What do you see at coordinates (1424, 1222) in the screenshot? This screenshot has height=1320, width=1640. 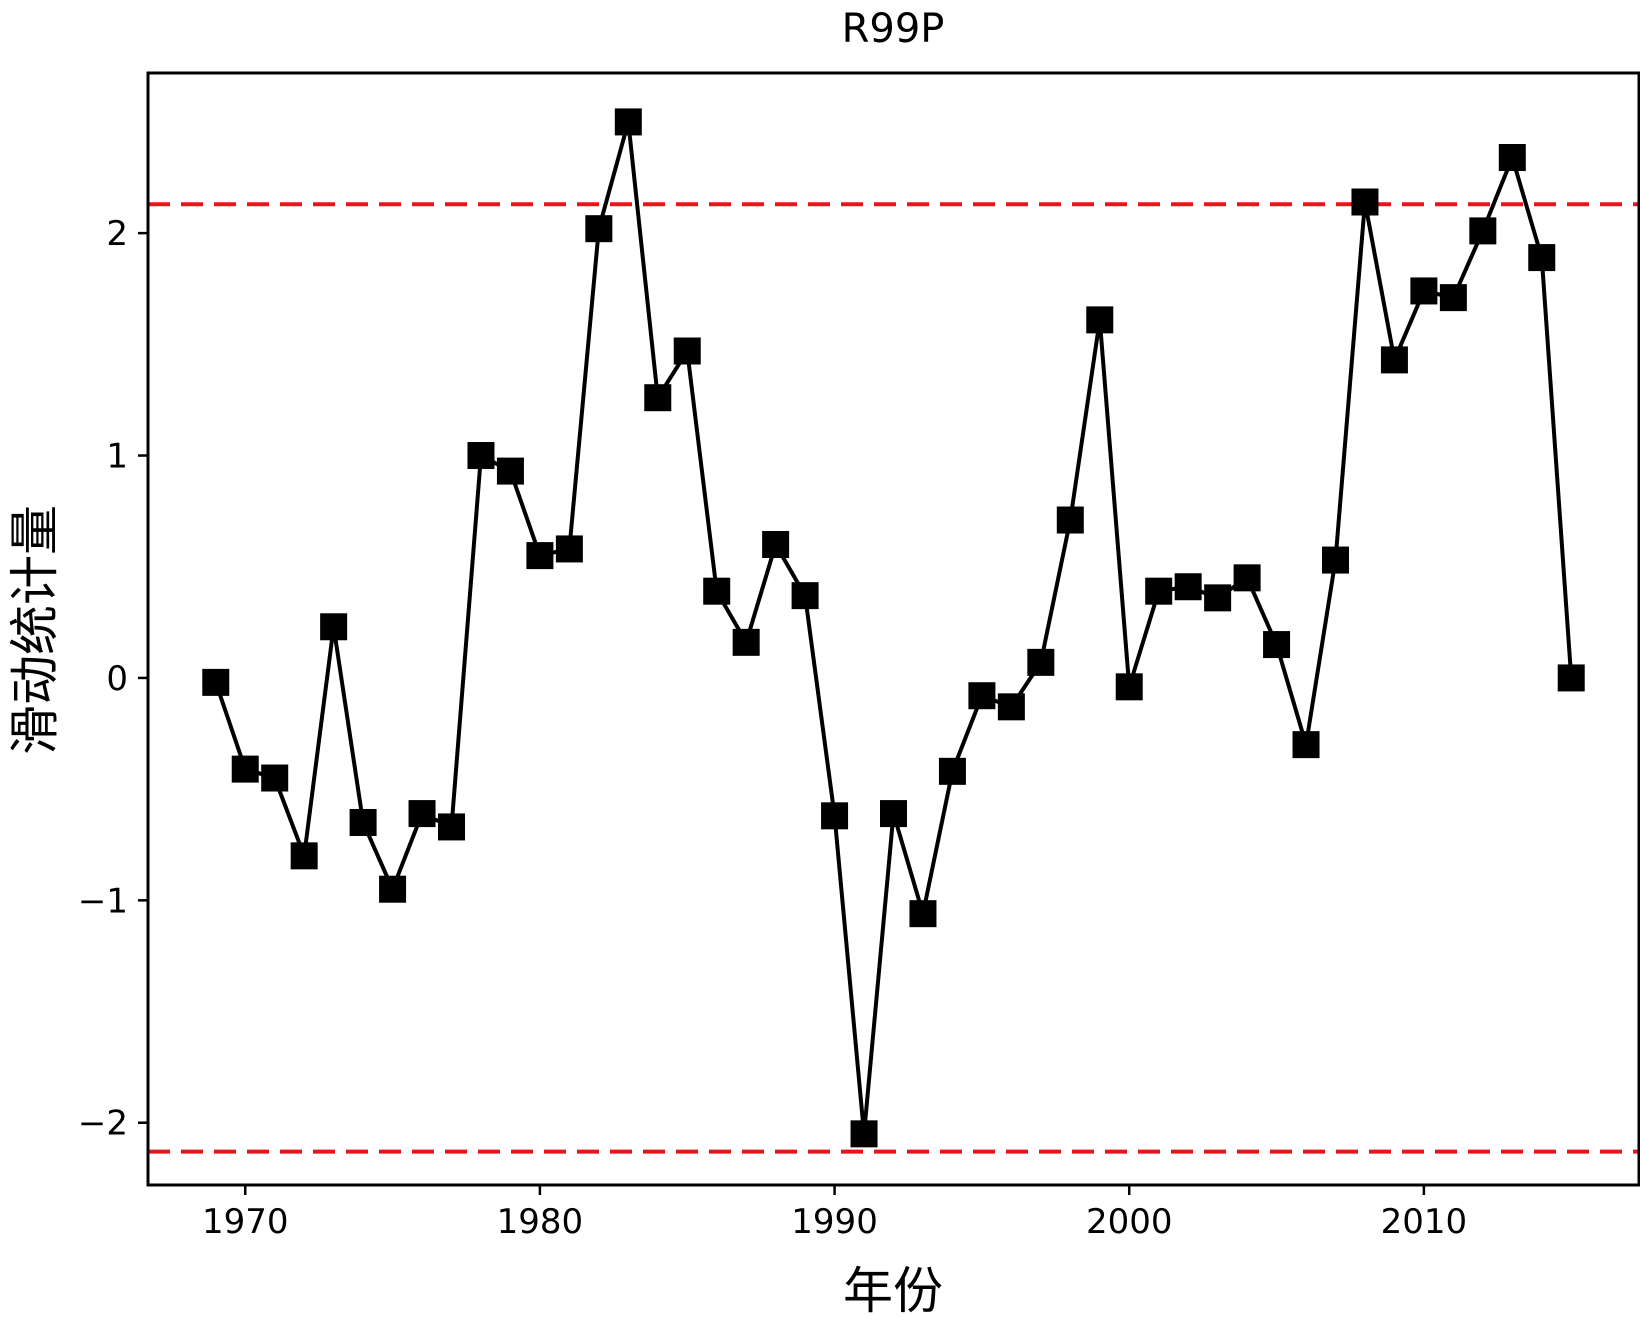 I see `x-tick-label: 2010` at bounding box center [1424, 1222].